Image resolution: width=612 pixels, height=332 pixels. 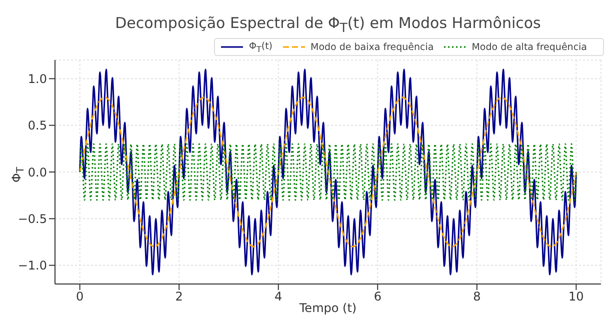 I want to click on x-tick-label: 0, so click(x=80, y=297).